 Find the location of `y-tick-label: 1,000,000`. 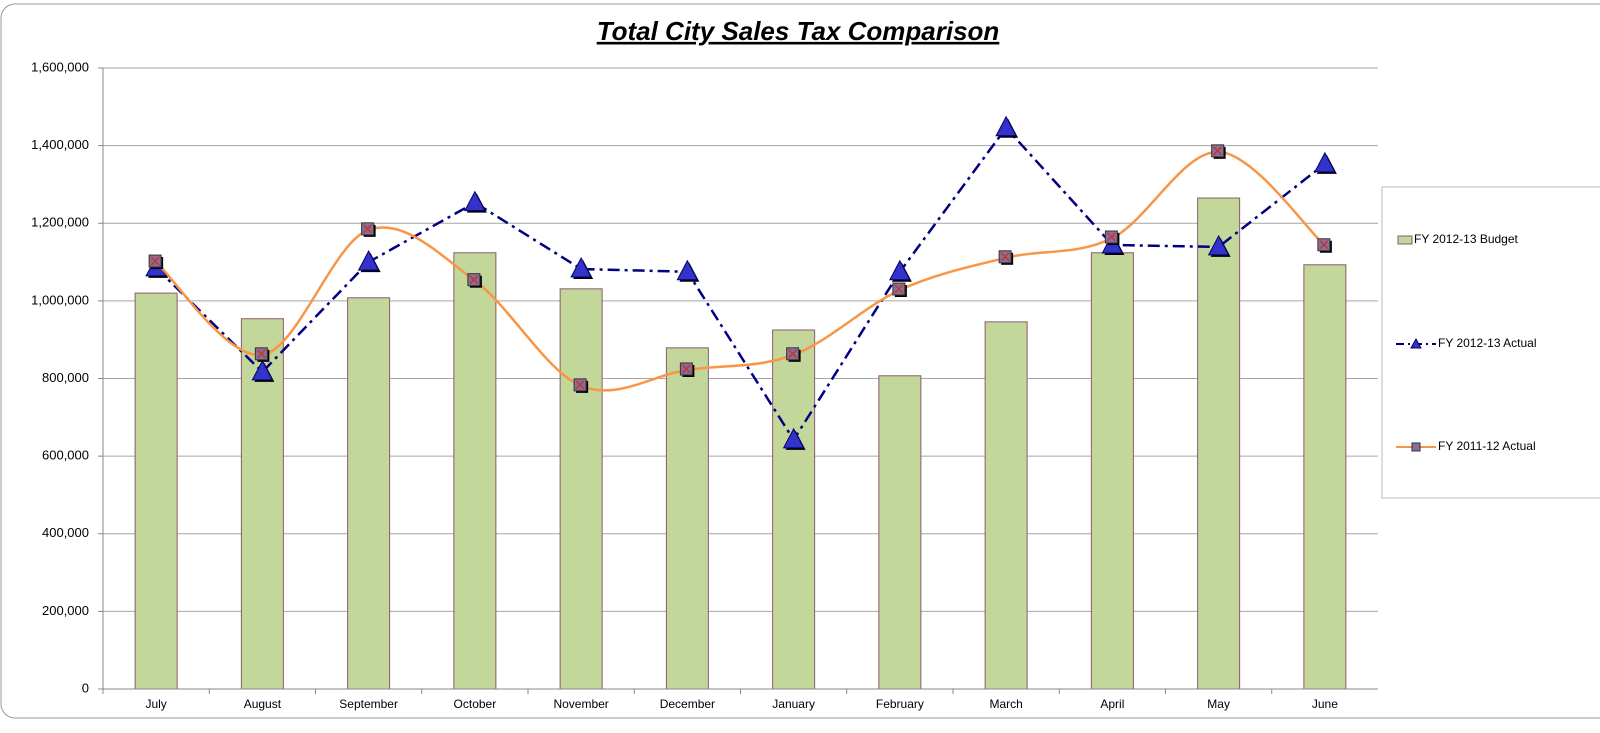

y-tick-label: 1,000,000 is located at coordinates (60, 299).